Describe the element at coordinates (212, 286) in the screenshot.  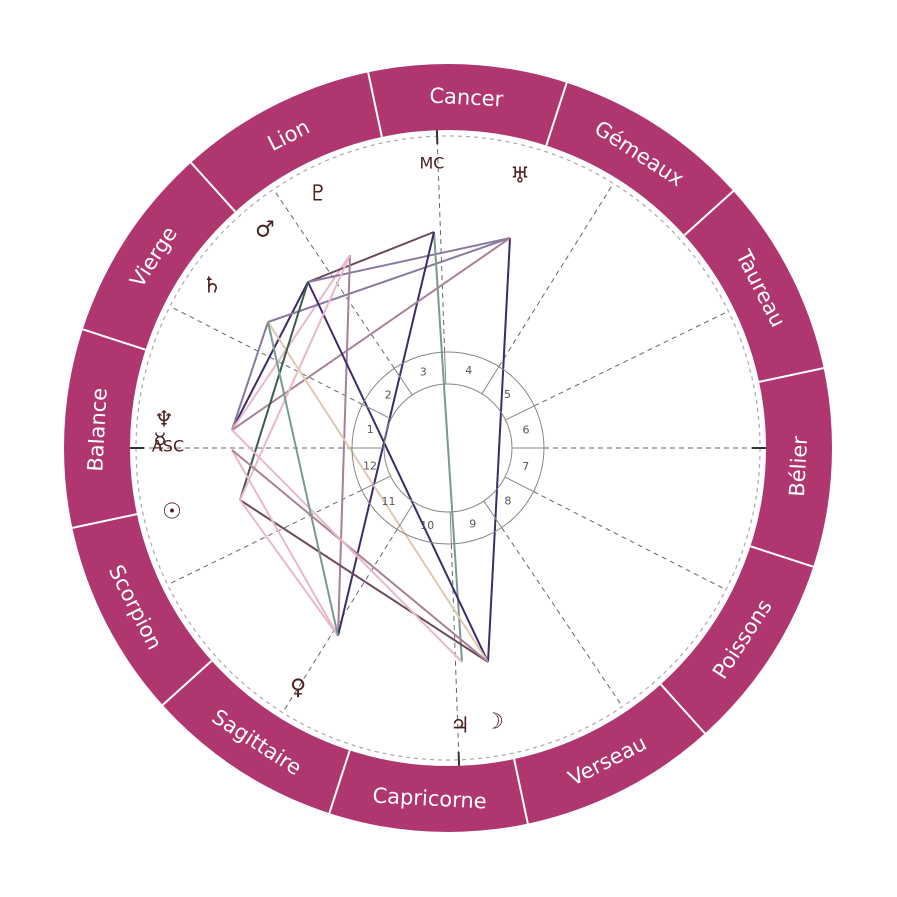
I see `saturn-icon: ♄` at that location.